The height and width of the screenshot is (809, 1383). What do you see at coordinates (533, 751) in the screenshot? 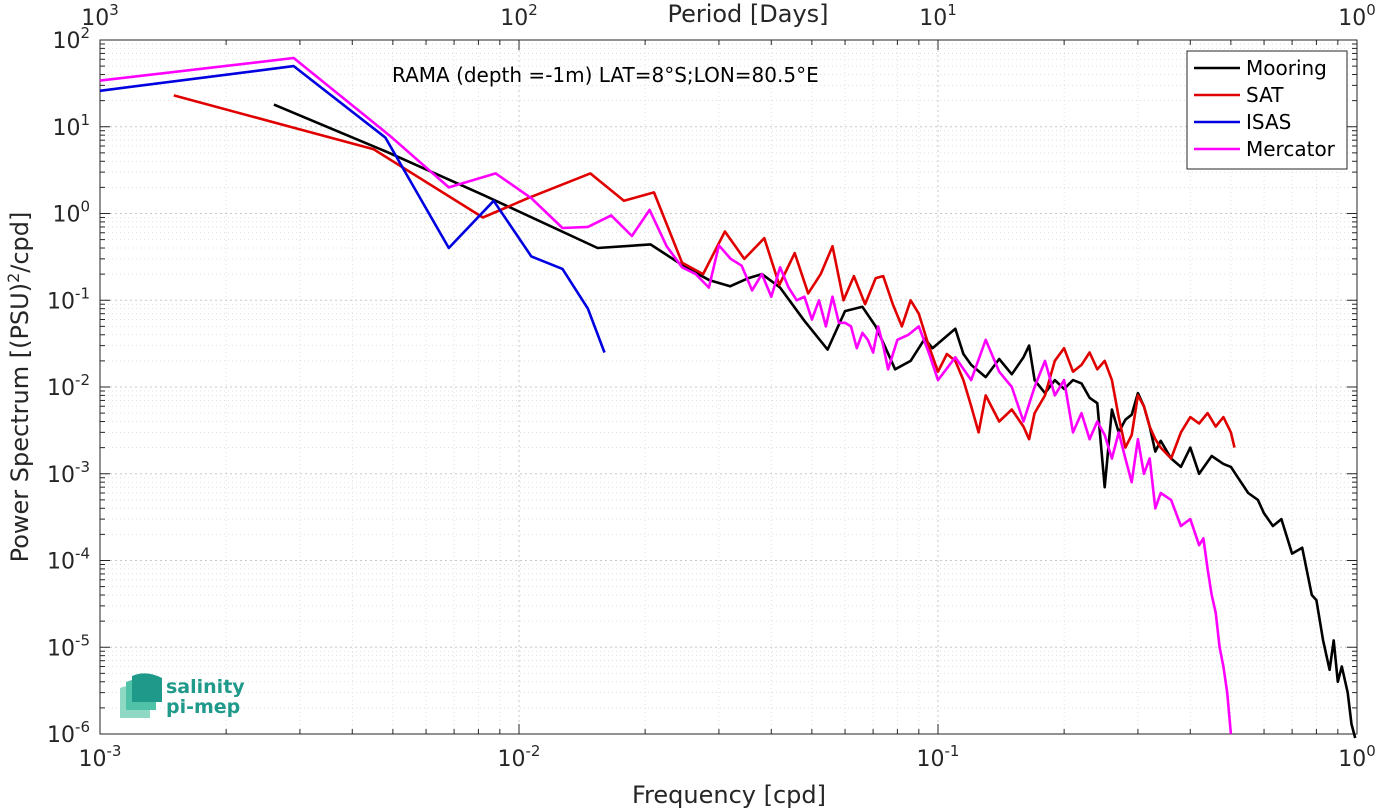
I see `x-tick-label-exp: -2` at bounding box center [533, 751].